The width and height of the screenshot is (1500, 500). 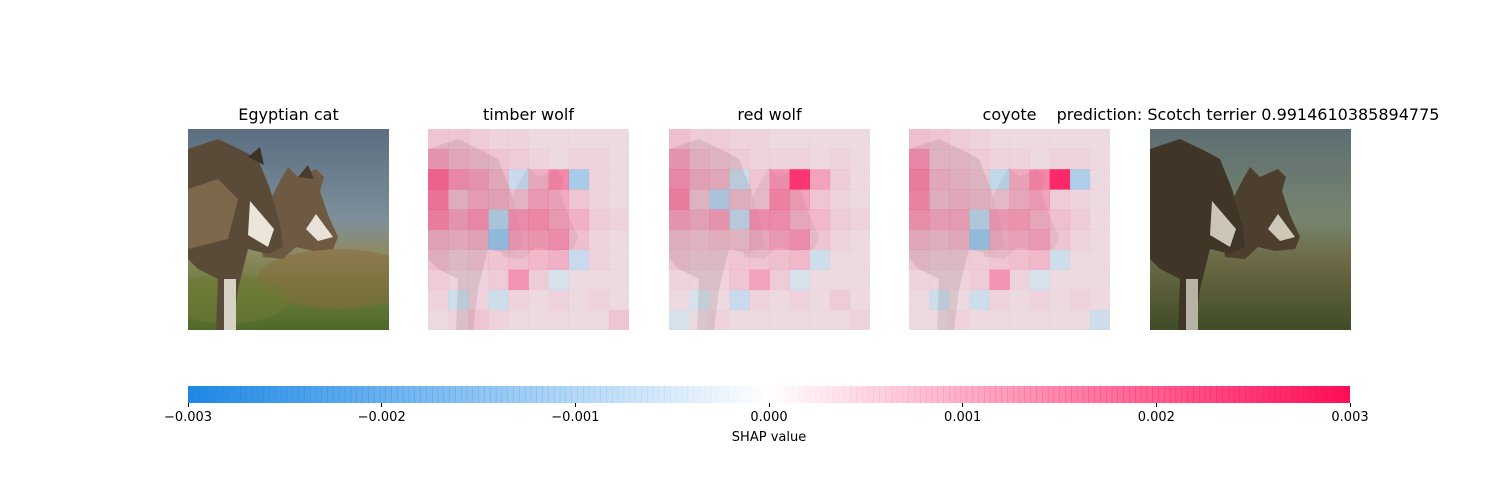 I want to click on colorbar-tick-label: 0.000, so click(x=769, y=417).